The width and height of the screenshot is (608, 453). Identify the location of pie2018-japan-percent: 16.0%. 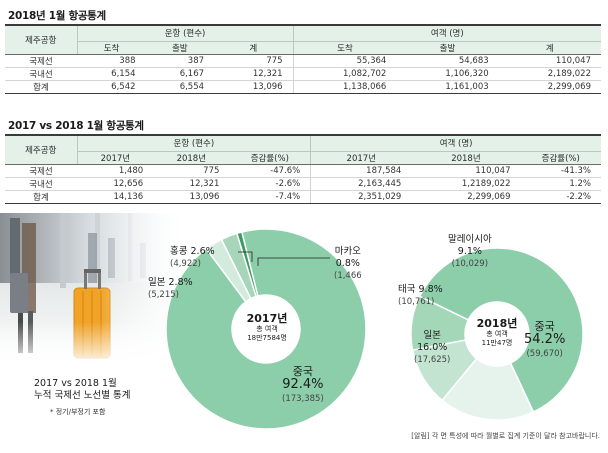
(432, 347).